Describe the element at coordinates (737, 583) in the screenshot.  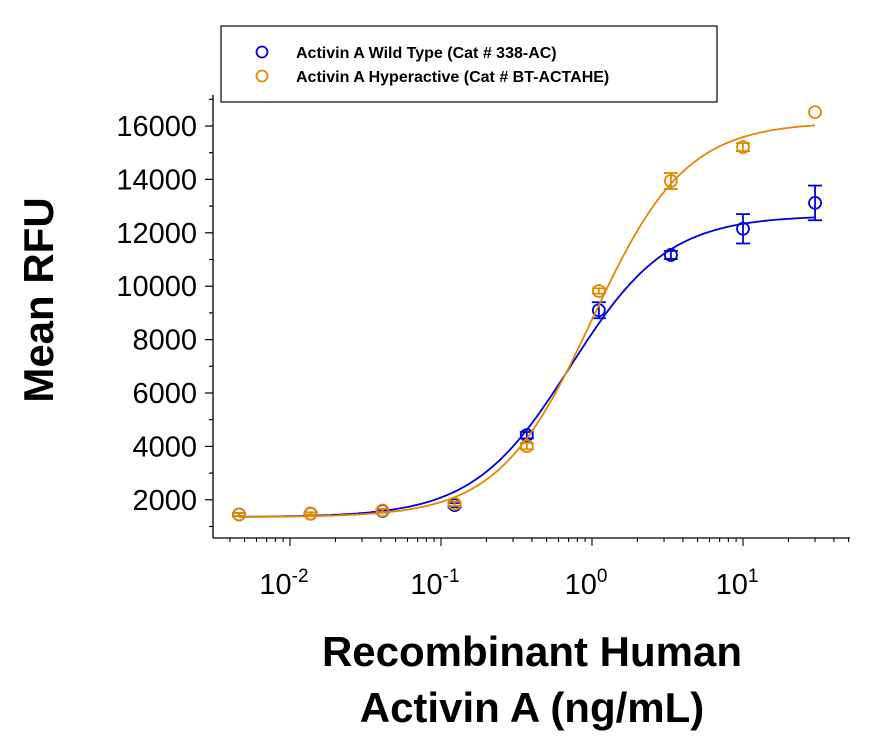
I see `x-tick-label: 10¹` at that location.